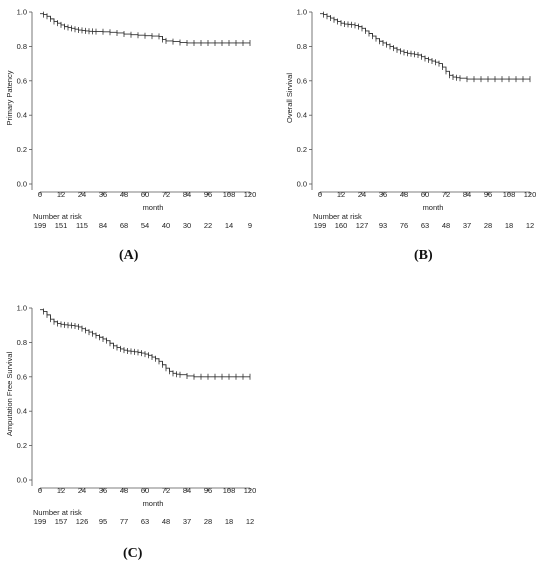 Image resolution: width=550 pixels, height=567 pixels. Describe the element at coordinates (103, 521) in the screenshot. I see `risk-value: 95` at that location.